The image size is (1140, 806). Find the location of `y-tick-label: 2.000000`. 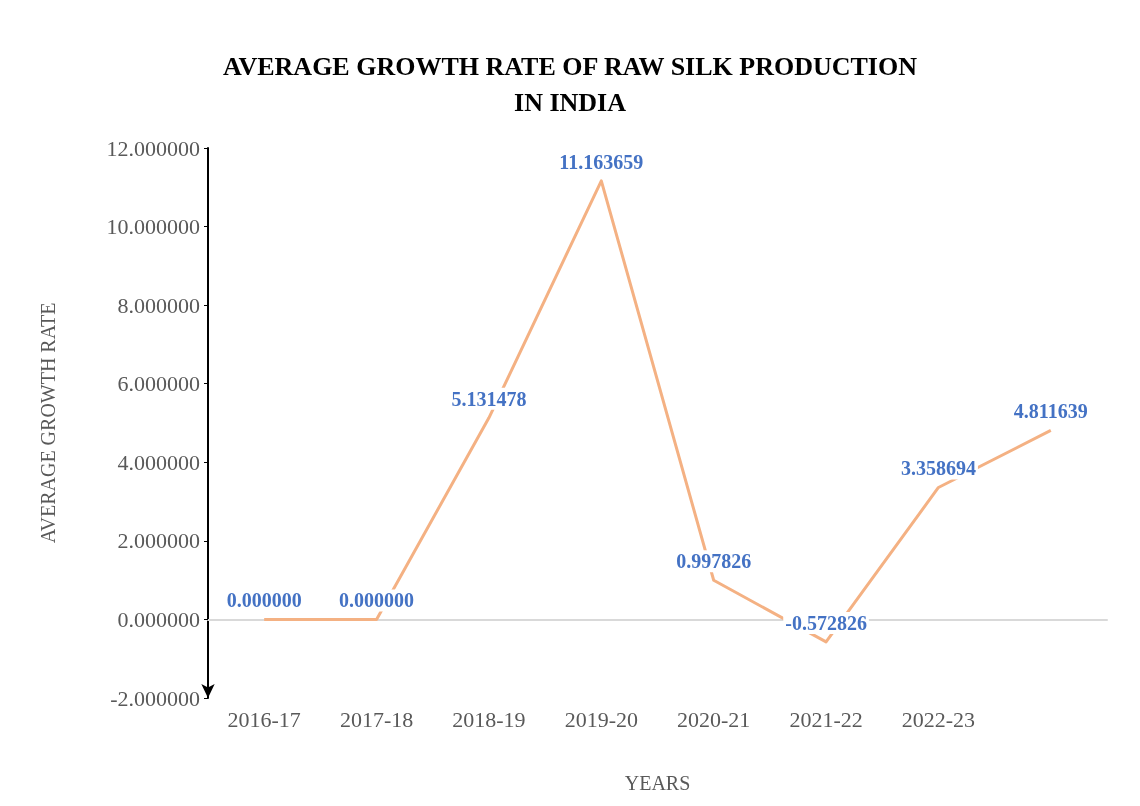

y-tick-label: 2.000000 is located at coordinates (158, 541).